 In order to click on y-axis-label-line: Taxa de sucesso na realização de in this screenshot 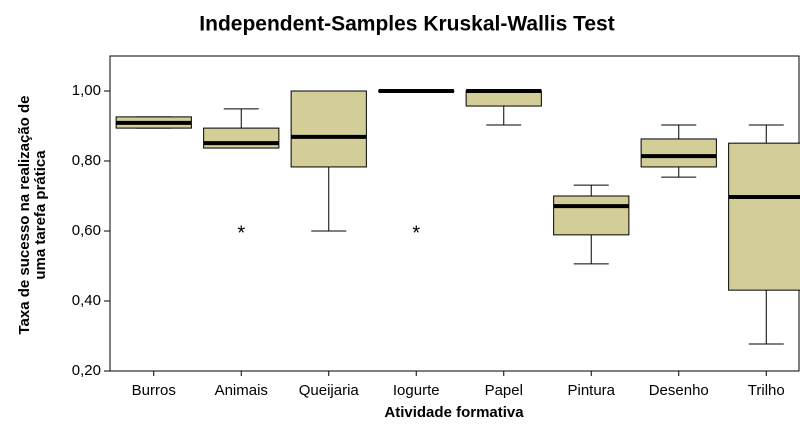, I will do `click(24, 214)`.